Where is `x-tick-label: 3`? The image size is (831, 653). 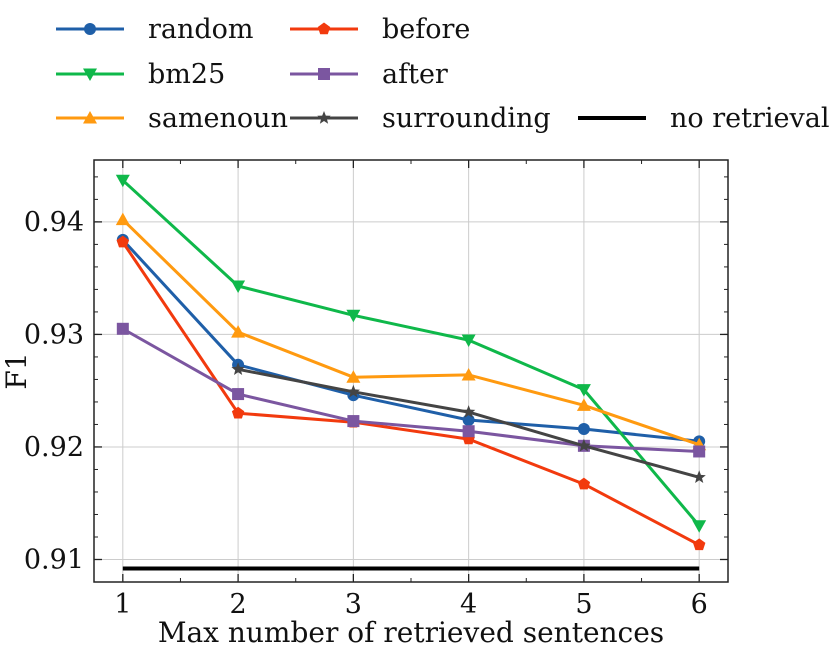
x-tick-label: 3 is located at coordinates (353, 604).